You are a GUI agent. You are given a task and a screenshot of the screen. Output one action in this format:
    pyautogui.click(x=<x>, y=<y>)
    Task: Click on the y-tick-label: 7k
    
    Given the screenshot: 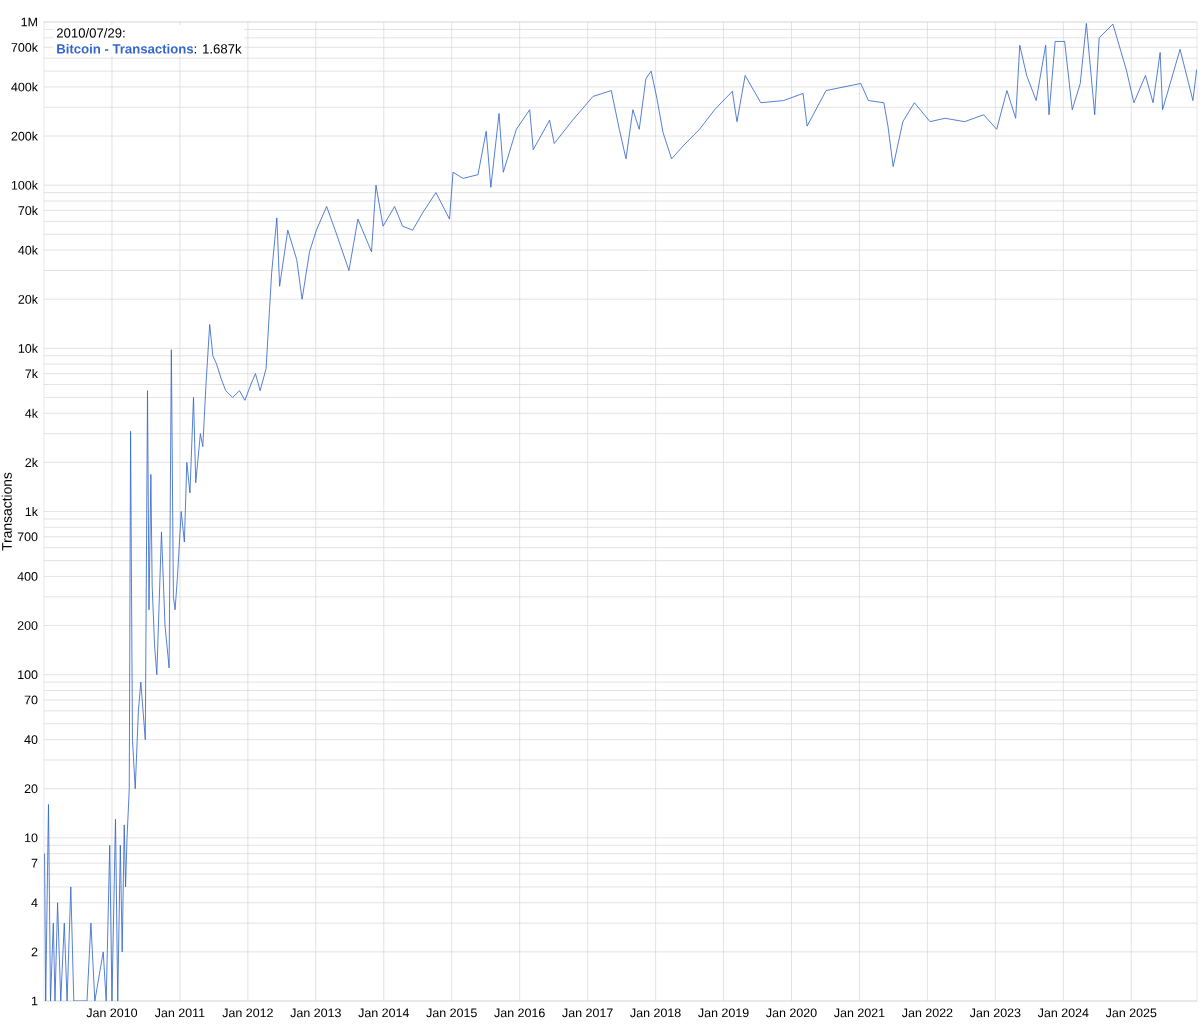 What is the action you would take?
    pyautogui.click(x=31, y=374)
    